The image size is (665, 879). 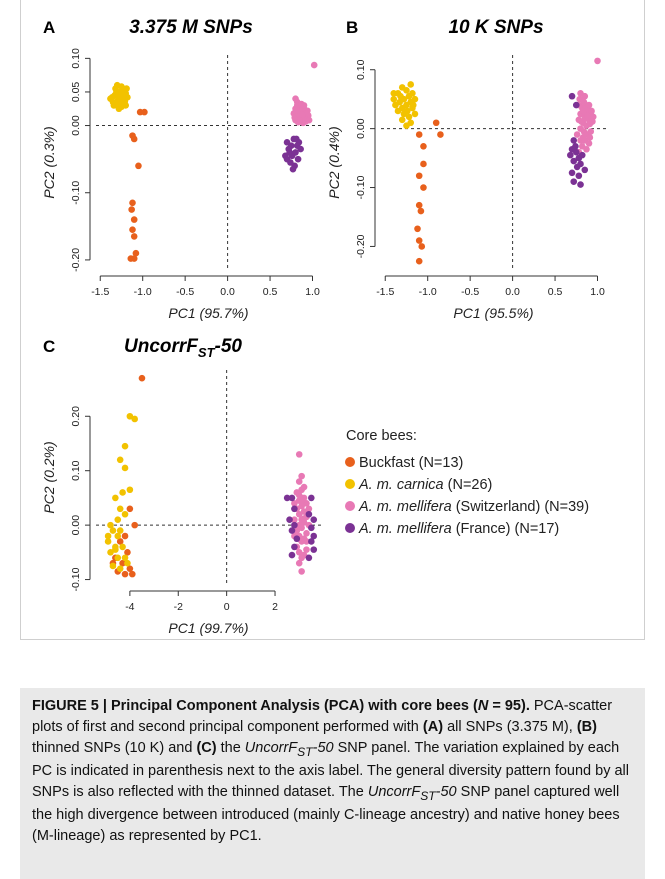 I want to click on legend-label: A. m. mellifera (Switzerland) (N=39), so click(x=473, y=507).